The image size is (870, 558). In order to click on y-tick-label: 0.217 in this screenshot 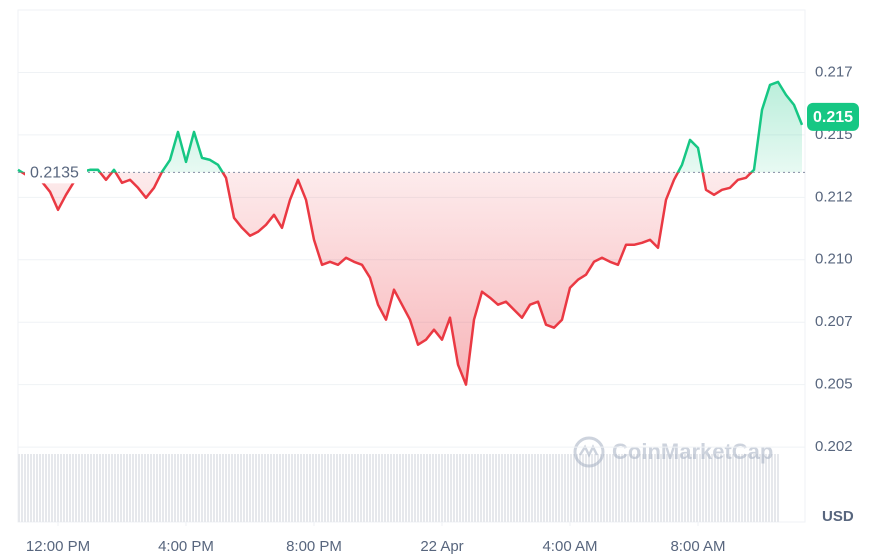, I will do `click(834, 71)`.